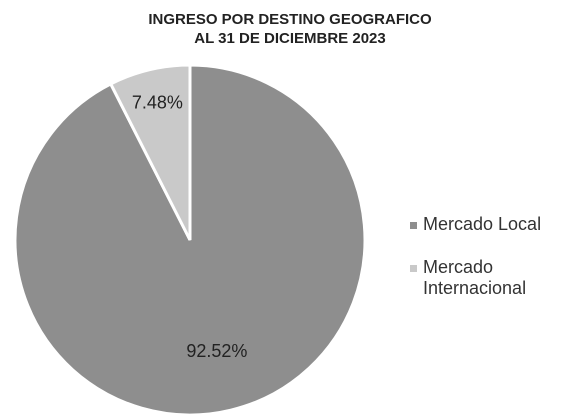 This screenshot has width=568, height=416. I want to click on chart-title: AL 31 DE DICIEMBRE 2023, so click(289, 38).